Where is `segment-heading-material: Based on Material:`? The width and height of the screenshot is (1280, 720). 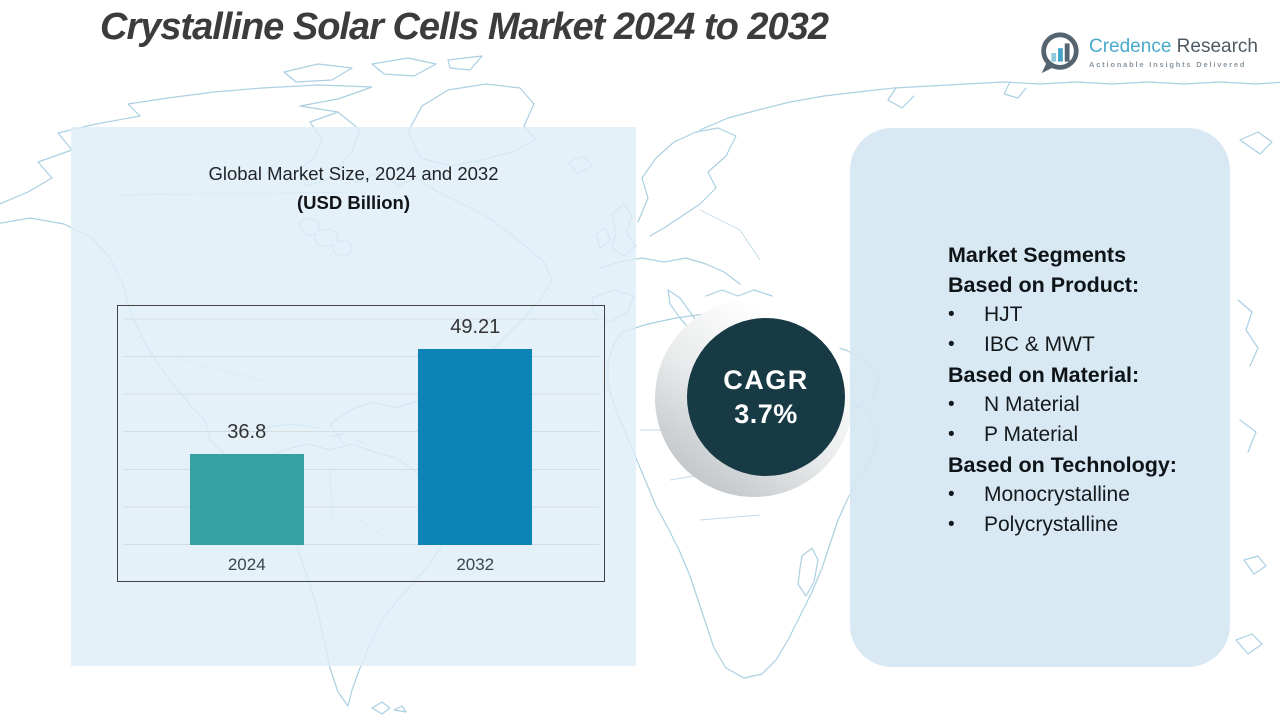
segment-heading-material: Based on Material: is located at coordinates (1044, 375).